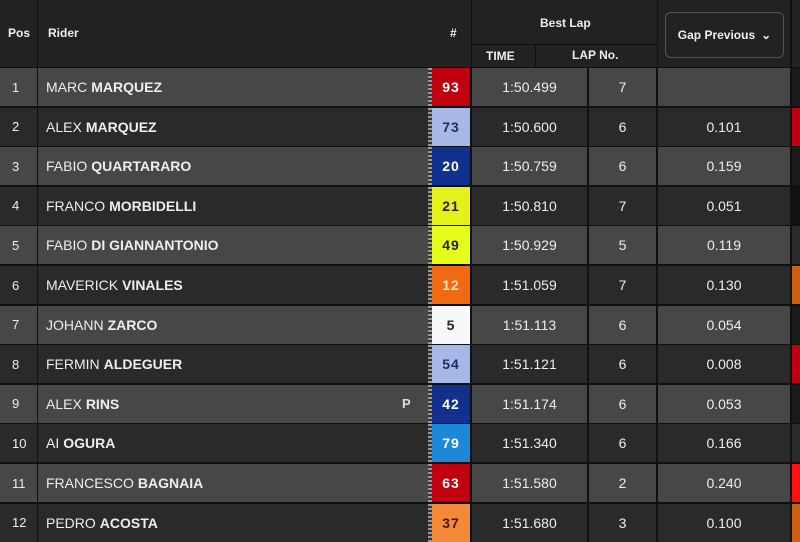 The width and height of the screenshot is (800, 542). What do you see at coordinates (400, 324) in the screenshot?
I see `table-row: 7 JOHANN ZARCO 5 1:51.113 6 0.054` at bounding box center [400, 324].